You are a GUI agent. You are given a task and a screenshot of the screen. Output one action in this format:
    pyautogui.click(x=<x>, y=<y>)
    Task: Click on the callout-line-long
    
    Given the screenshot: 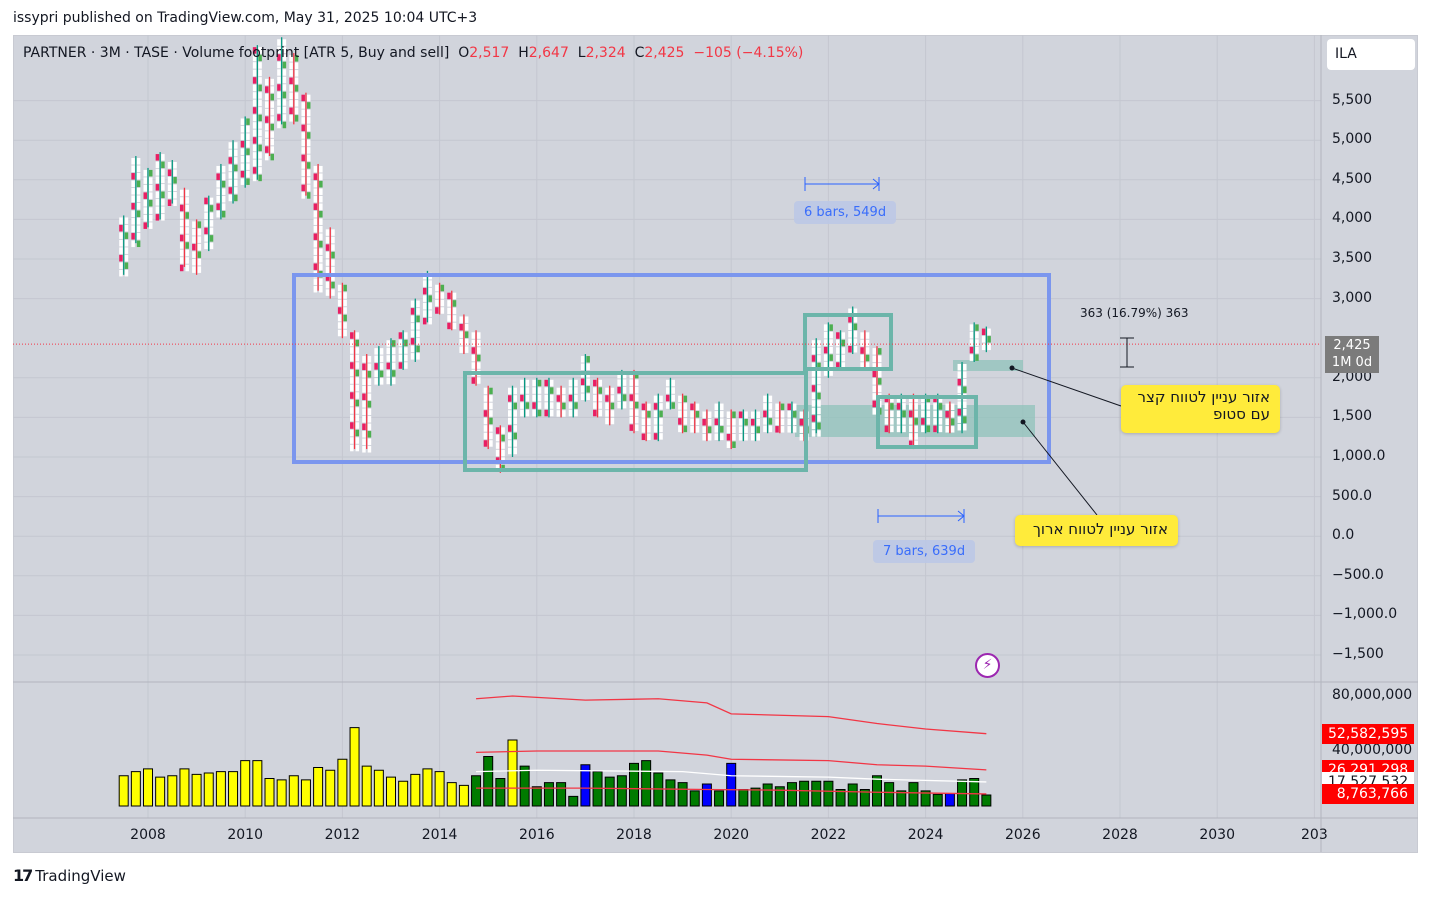 What is the action you would take?
    pyautogui.click(x=1060, y=468)
    